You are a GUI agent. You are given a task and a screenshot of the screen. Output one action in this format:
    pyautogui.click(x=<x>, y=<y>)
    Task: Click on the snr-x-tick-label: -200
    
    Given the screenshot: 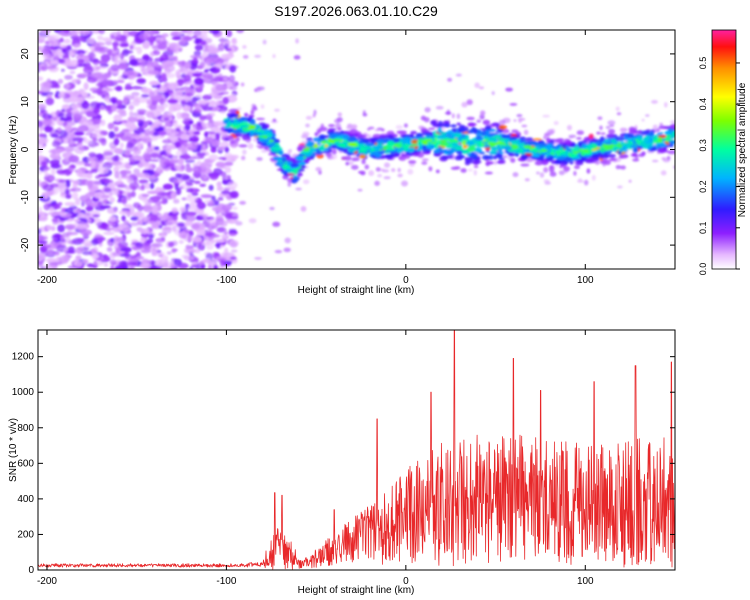 What is the action you would take?
    pyautogui.click(x=47, y=581)
    